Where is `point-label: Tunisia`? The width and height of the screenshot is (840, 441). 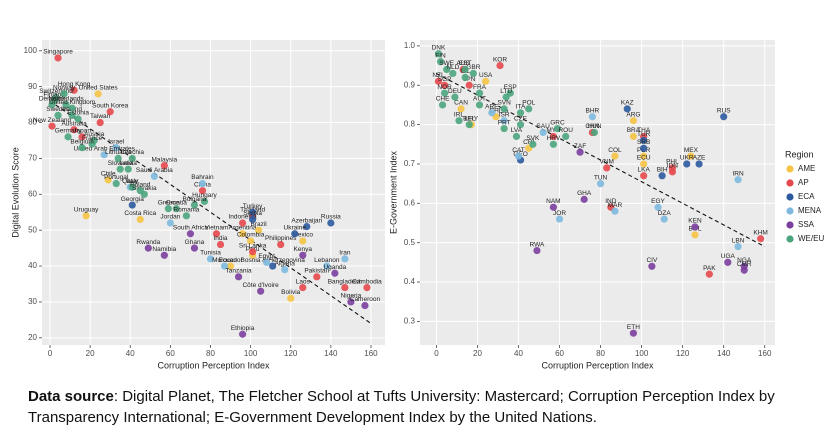 point-label: Tunisia is located at coordinates (210, 253).